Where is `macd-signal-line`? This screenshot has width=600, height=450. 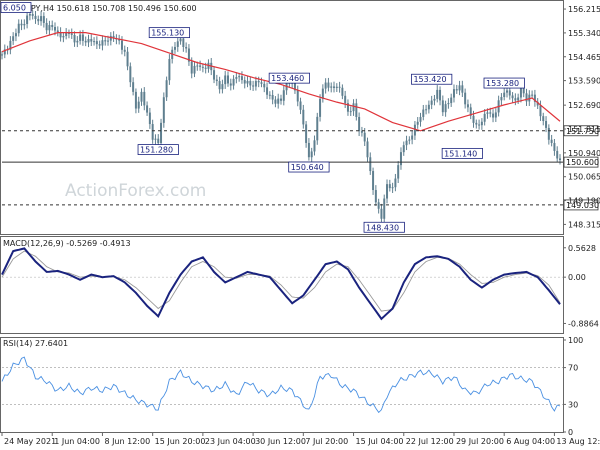 macd-signal-line is located at coordinates (281, 281).